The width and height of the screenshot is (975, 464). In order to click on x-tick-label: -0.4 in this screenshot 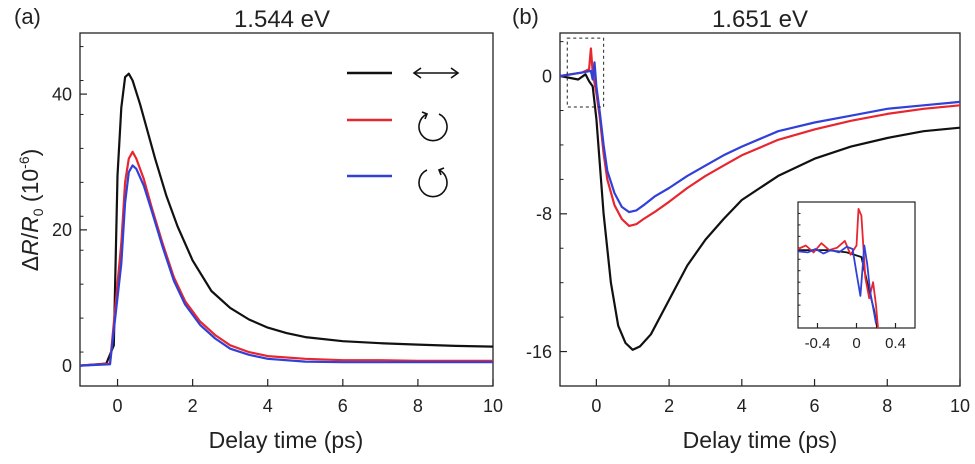, I will do `click(818, 343)`.